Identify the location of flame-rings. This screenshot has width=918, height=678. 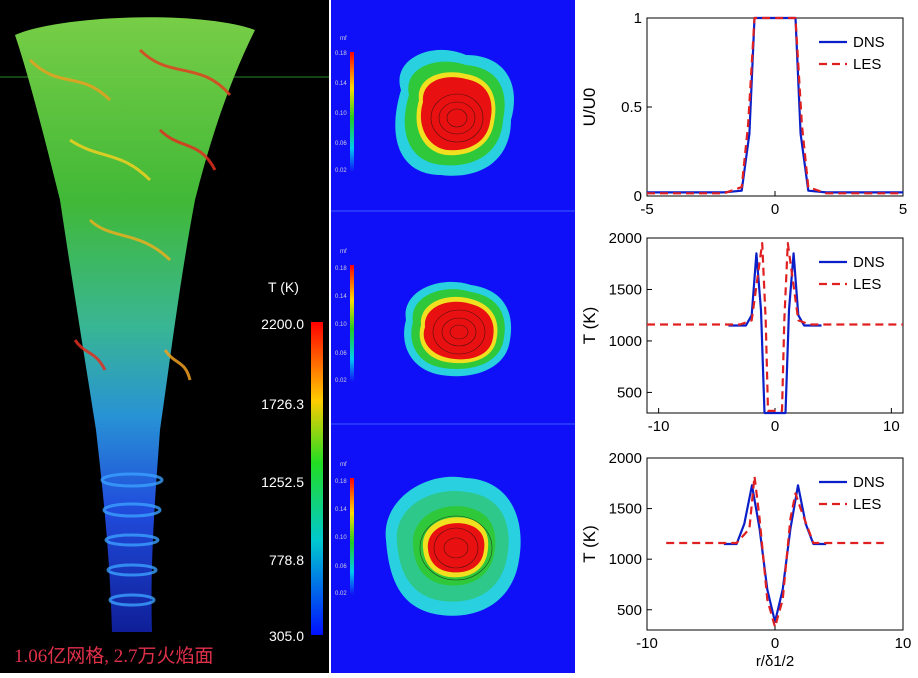
(132, 539).